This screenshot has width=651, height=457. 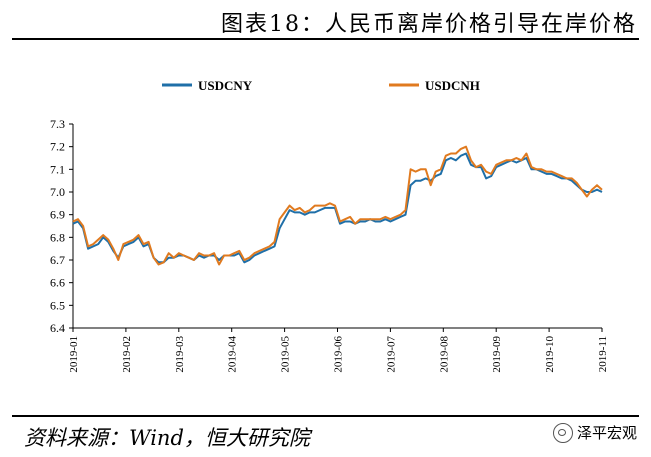 I want to click on x-tick-label: 2019-01, so click(x=74, y=354).